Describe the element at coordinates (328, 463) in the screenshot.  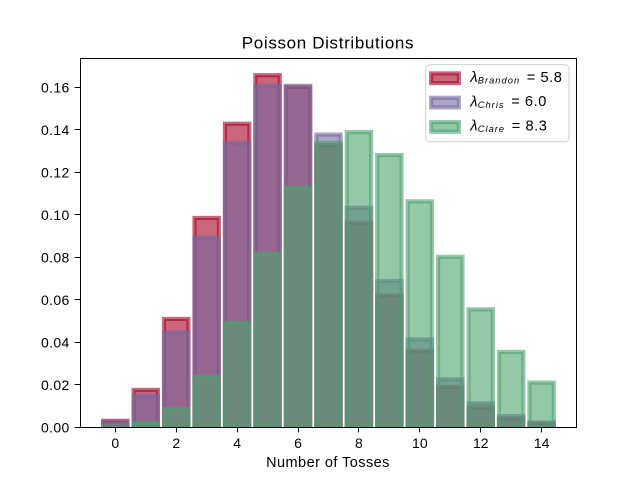
I see `svg-text: Number of Tosses` at that location.